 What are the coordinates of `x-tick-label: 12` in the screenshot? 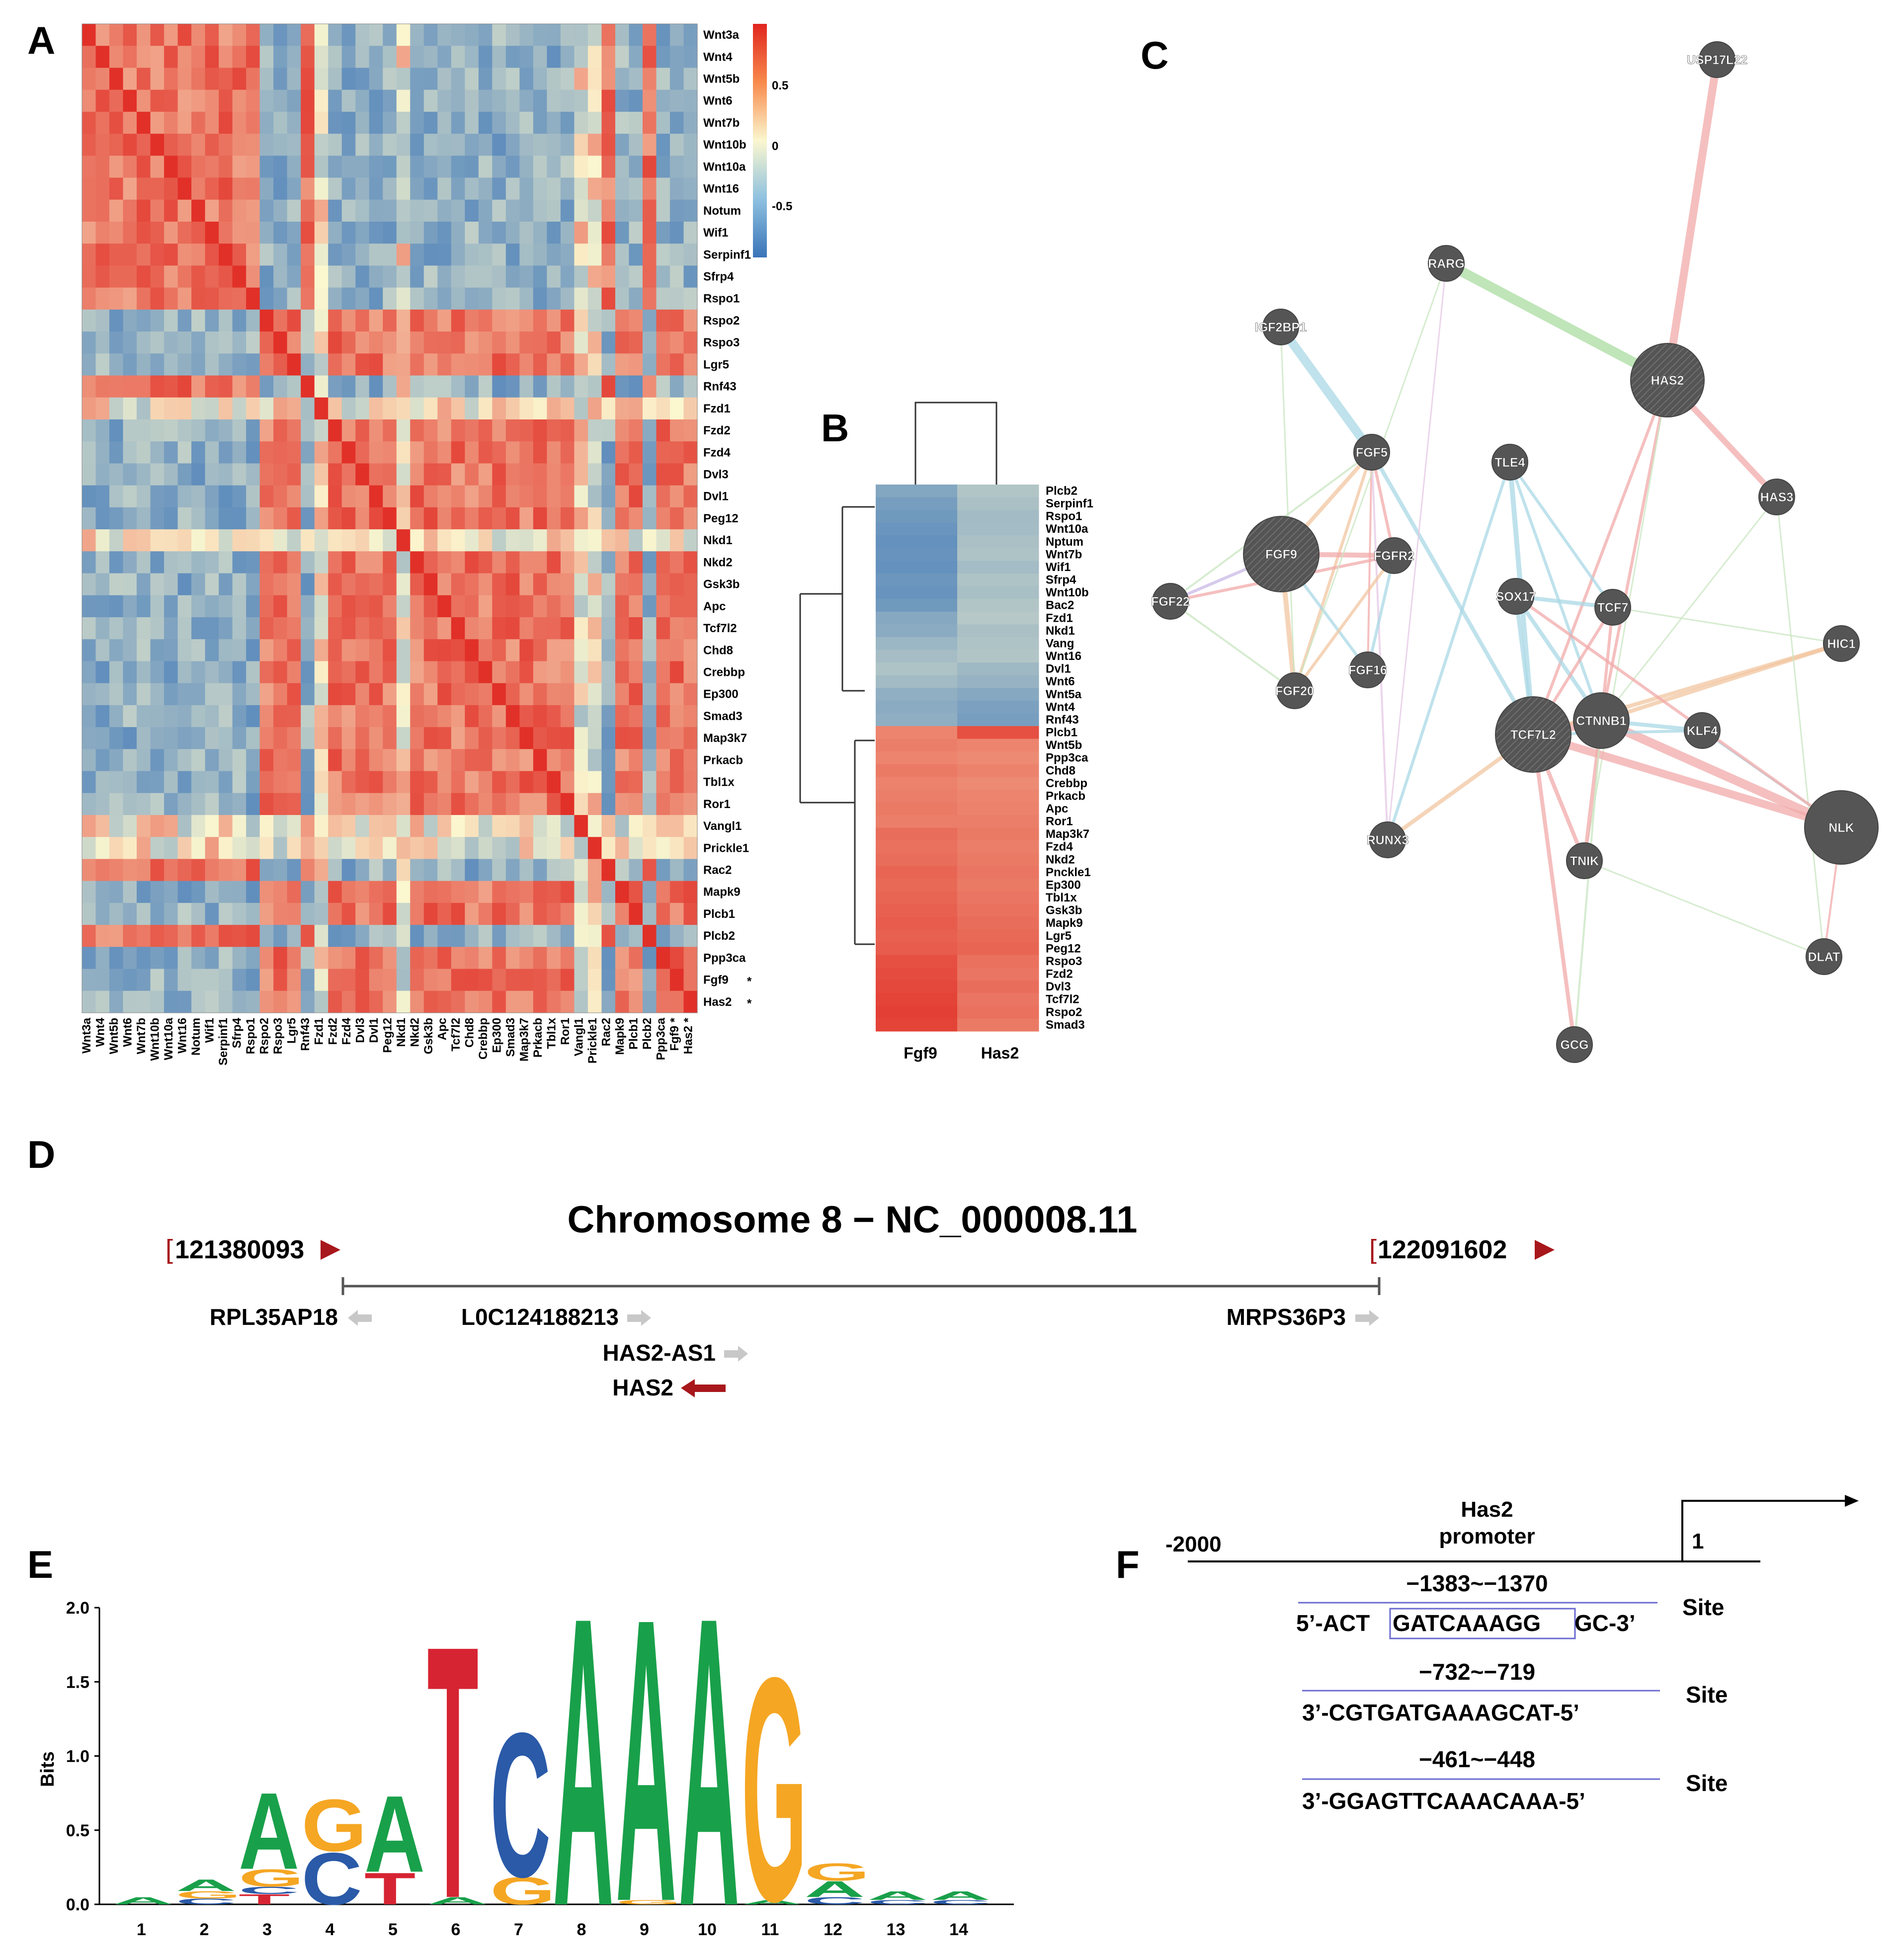 It's located at (833, 1929).